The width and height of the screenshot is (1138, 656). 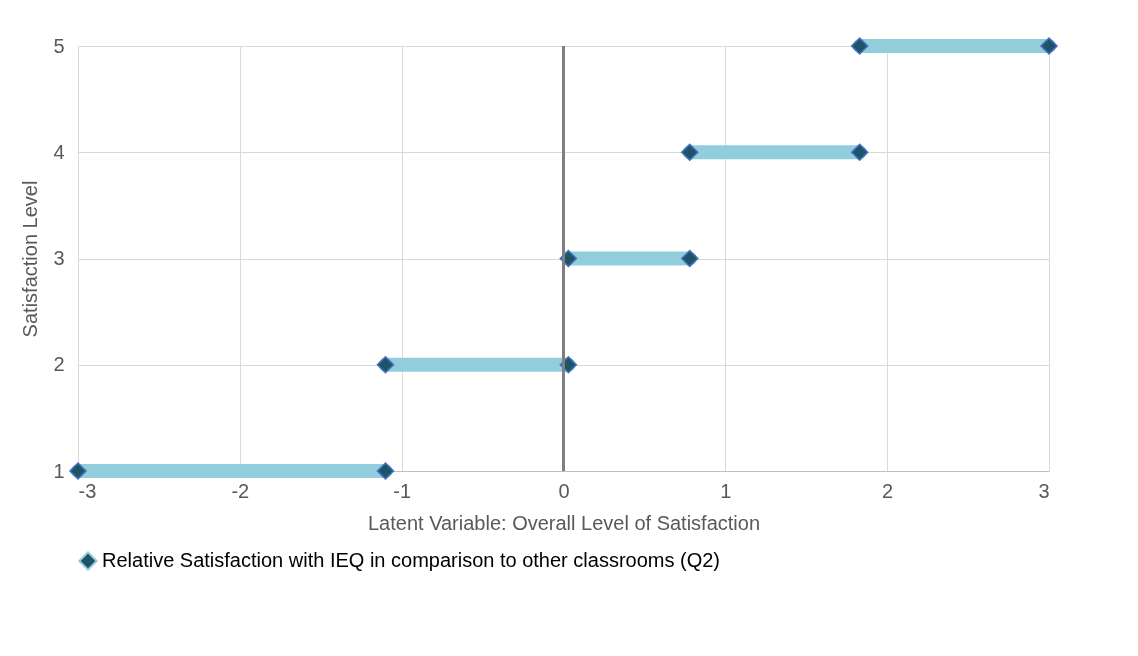 I want to click on x-tick-label: -3, so click(x=87, y=490).